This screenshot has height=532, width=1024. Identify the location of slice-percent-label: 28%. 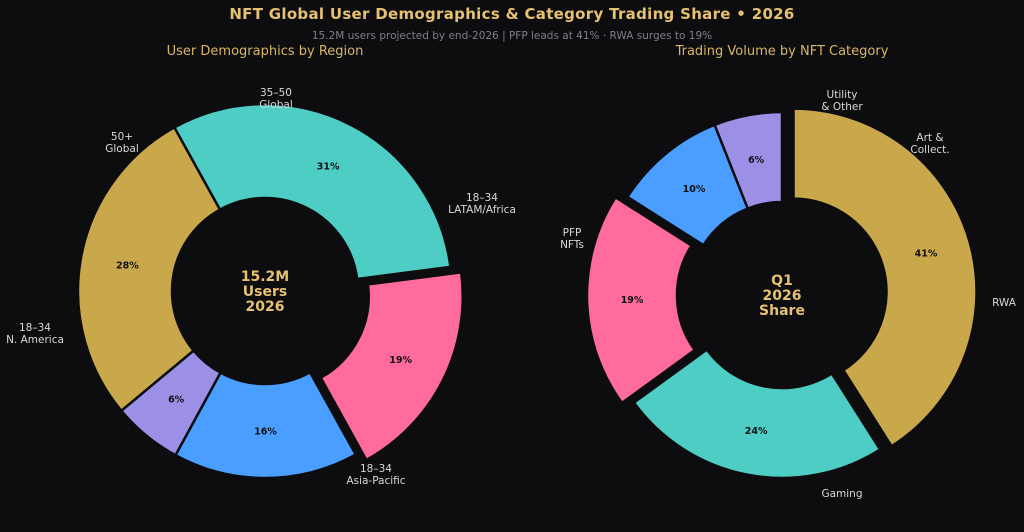
(127, 266).